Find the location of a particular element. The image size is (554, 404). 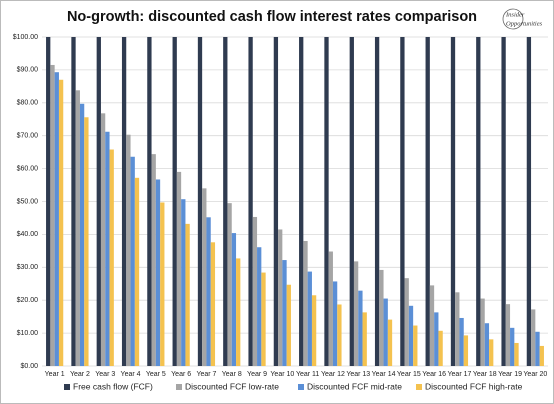

x-tick-label: Year 2 is located at coordinates (80, 374).